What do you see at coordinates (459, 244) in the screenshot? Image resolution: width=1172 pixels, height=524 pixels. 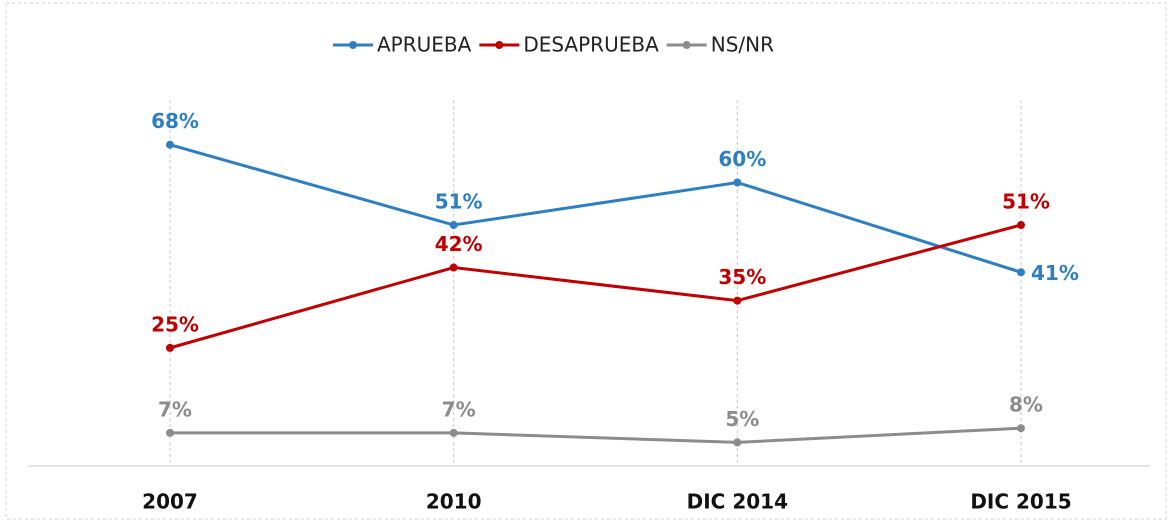 I see `data-label: 42%` at bounding box center [459, 244].